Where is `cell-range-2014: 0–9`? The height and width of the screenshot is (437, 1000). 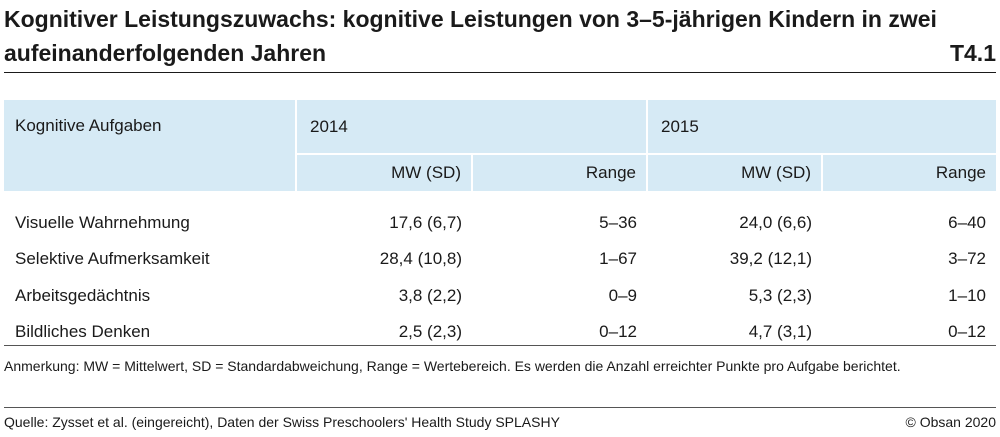 cell-range-2014: 0–9 is located at coordinates (622, 295).